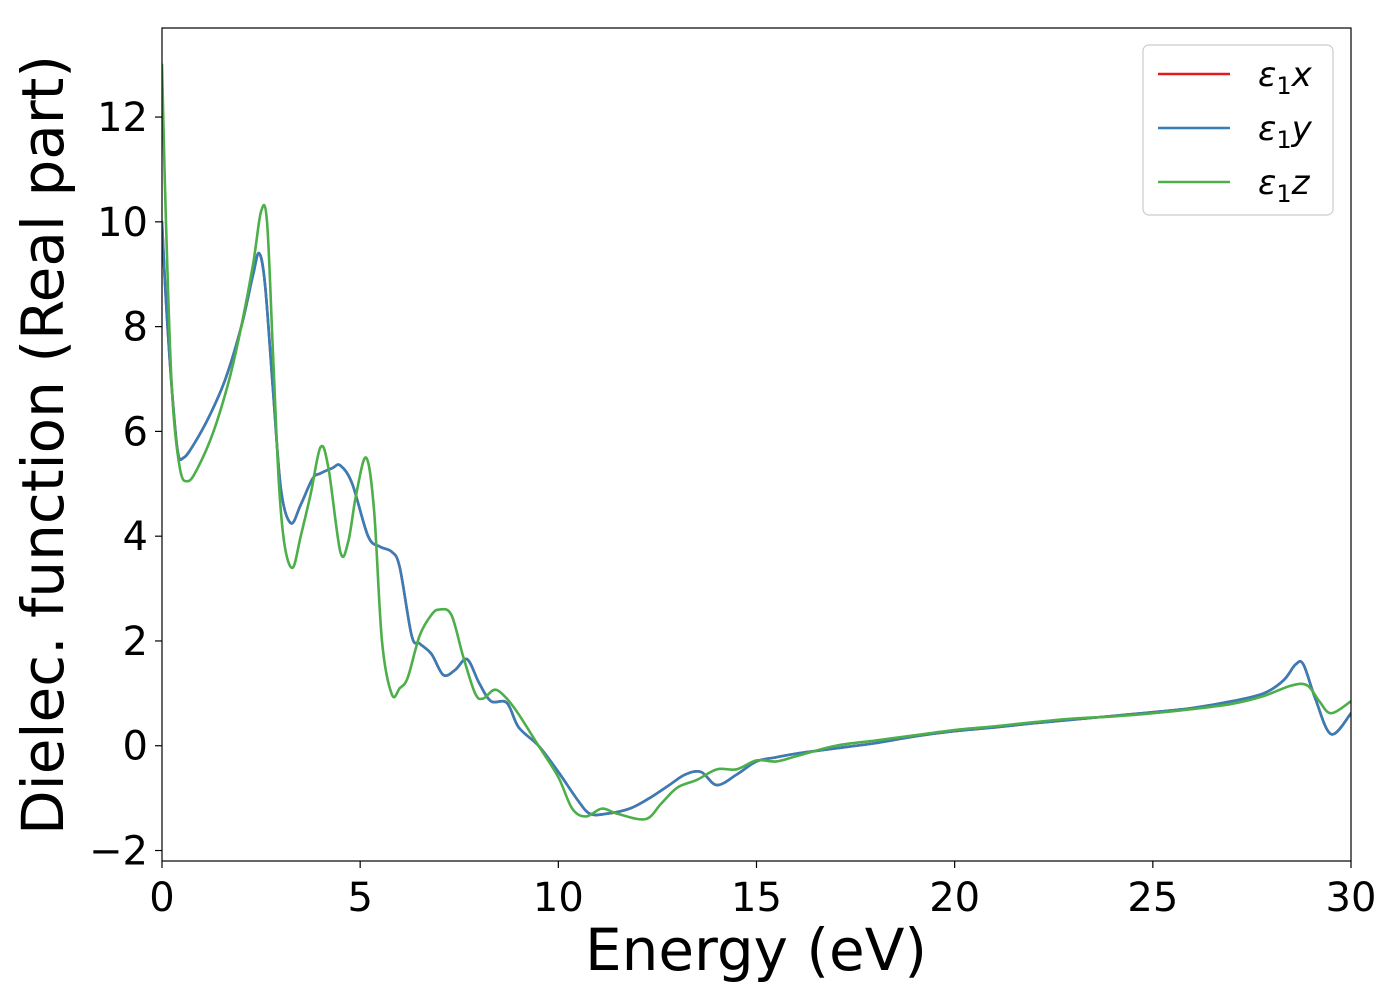 The width and height of the screenshot is (1400, 1000). Describe the element at coordinates (756, 898) in the screenshot. I see `x-tick-label: 15` at that location.